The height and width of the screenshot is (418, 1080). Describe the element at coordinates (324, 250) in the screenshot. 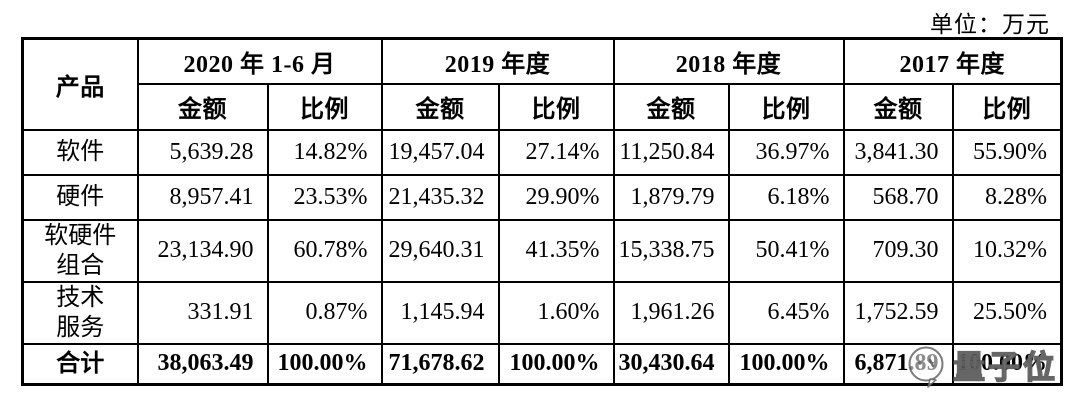

I see `ratio-cell: 60.78%` at that location.